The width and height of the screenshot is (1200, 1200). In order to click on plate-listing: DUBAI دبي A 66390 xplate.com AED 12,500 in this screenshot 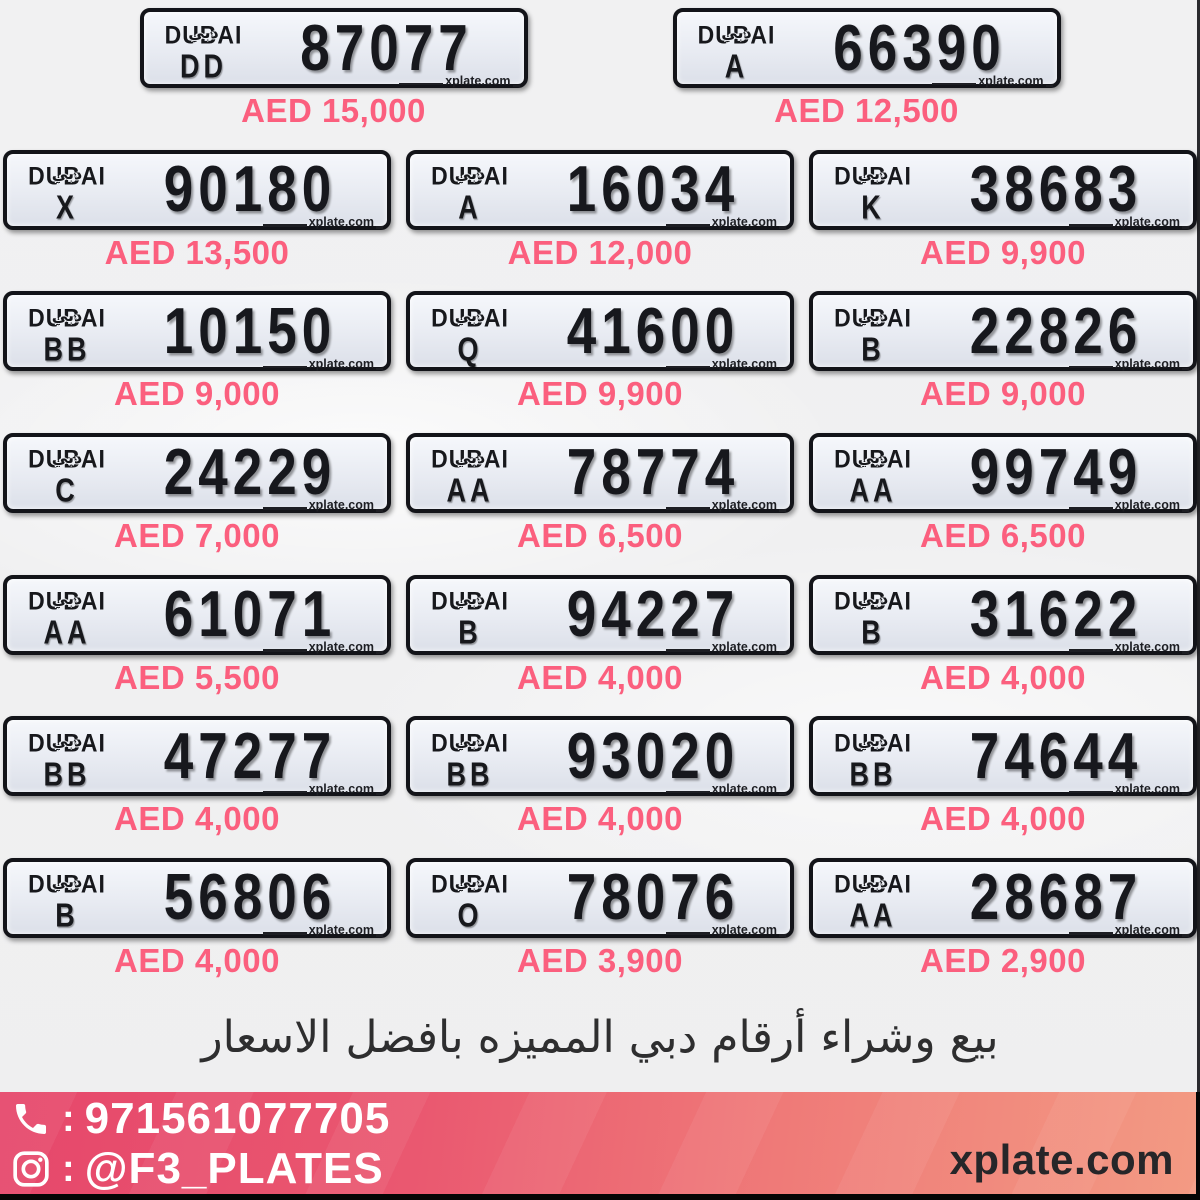, I will do `click(866, 68)`.